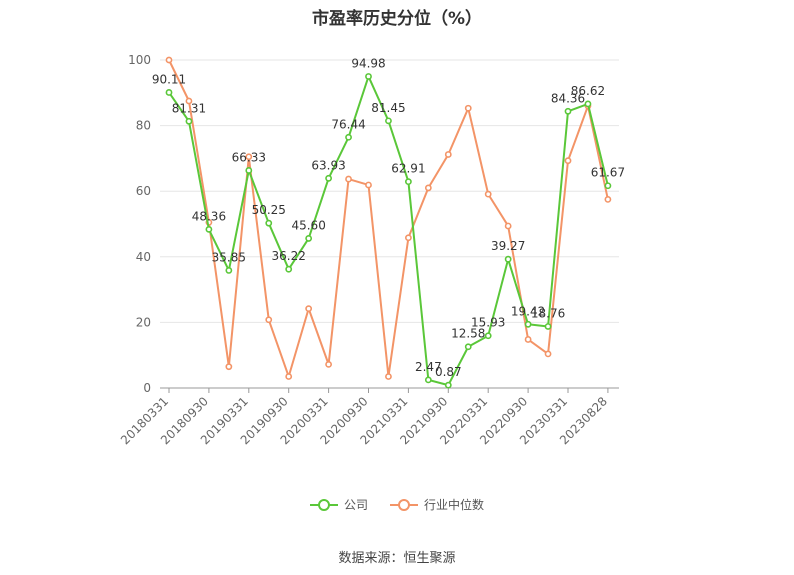 This screenshot has height=575, width=794. Describe the element at coordinates (323, 504) in the screenshot. I see `legend-swatch-company` at that location.